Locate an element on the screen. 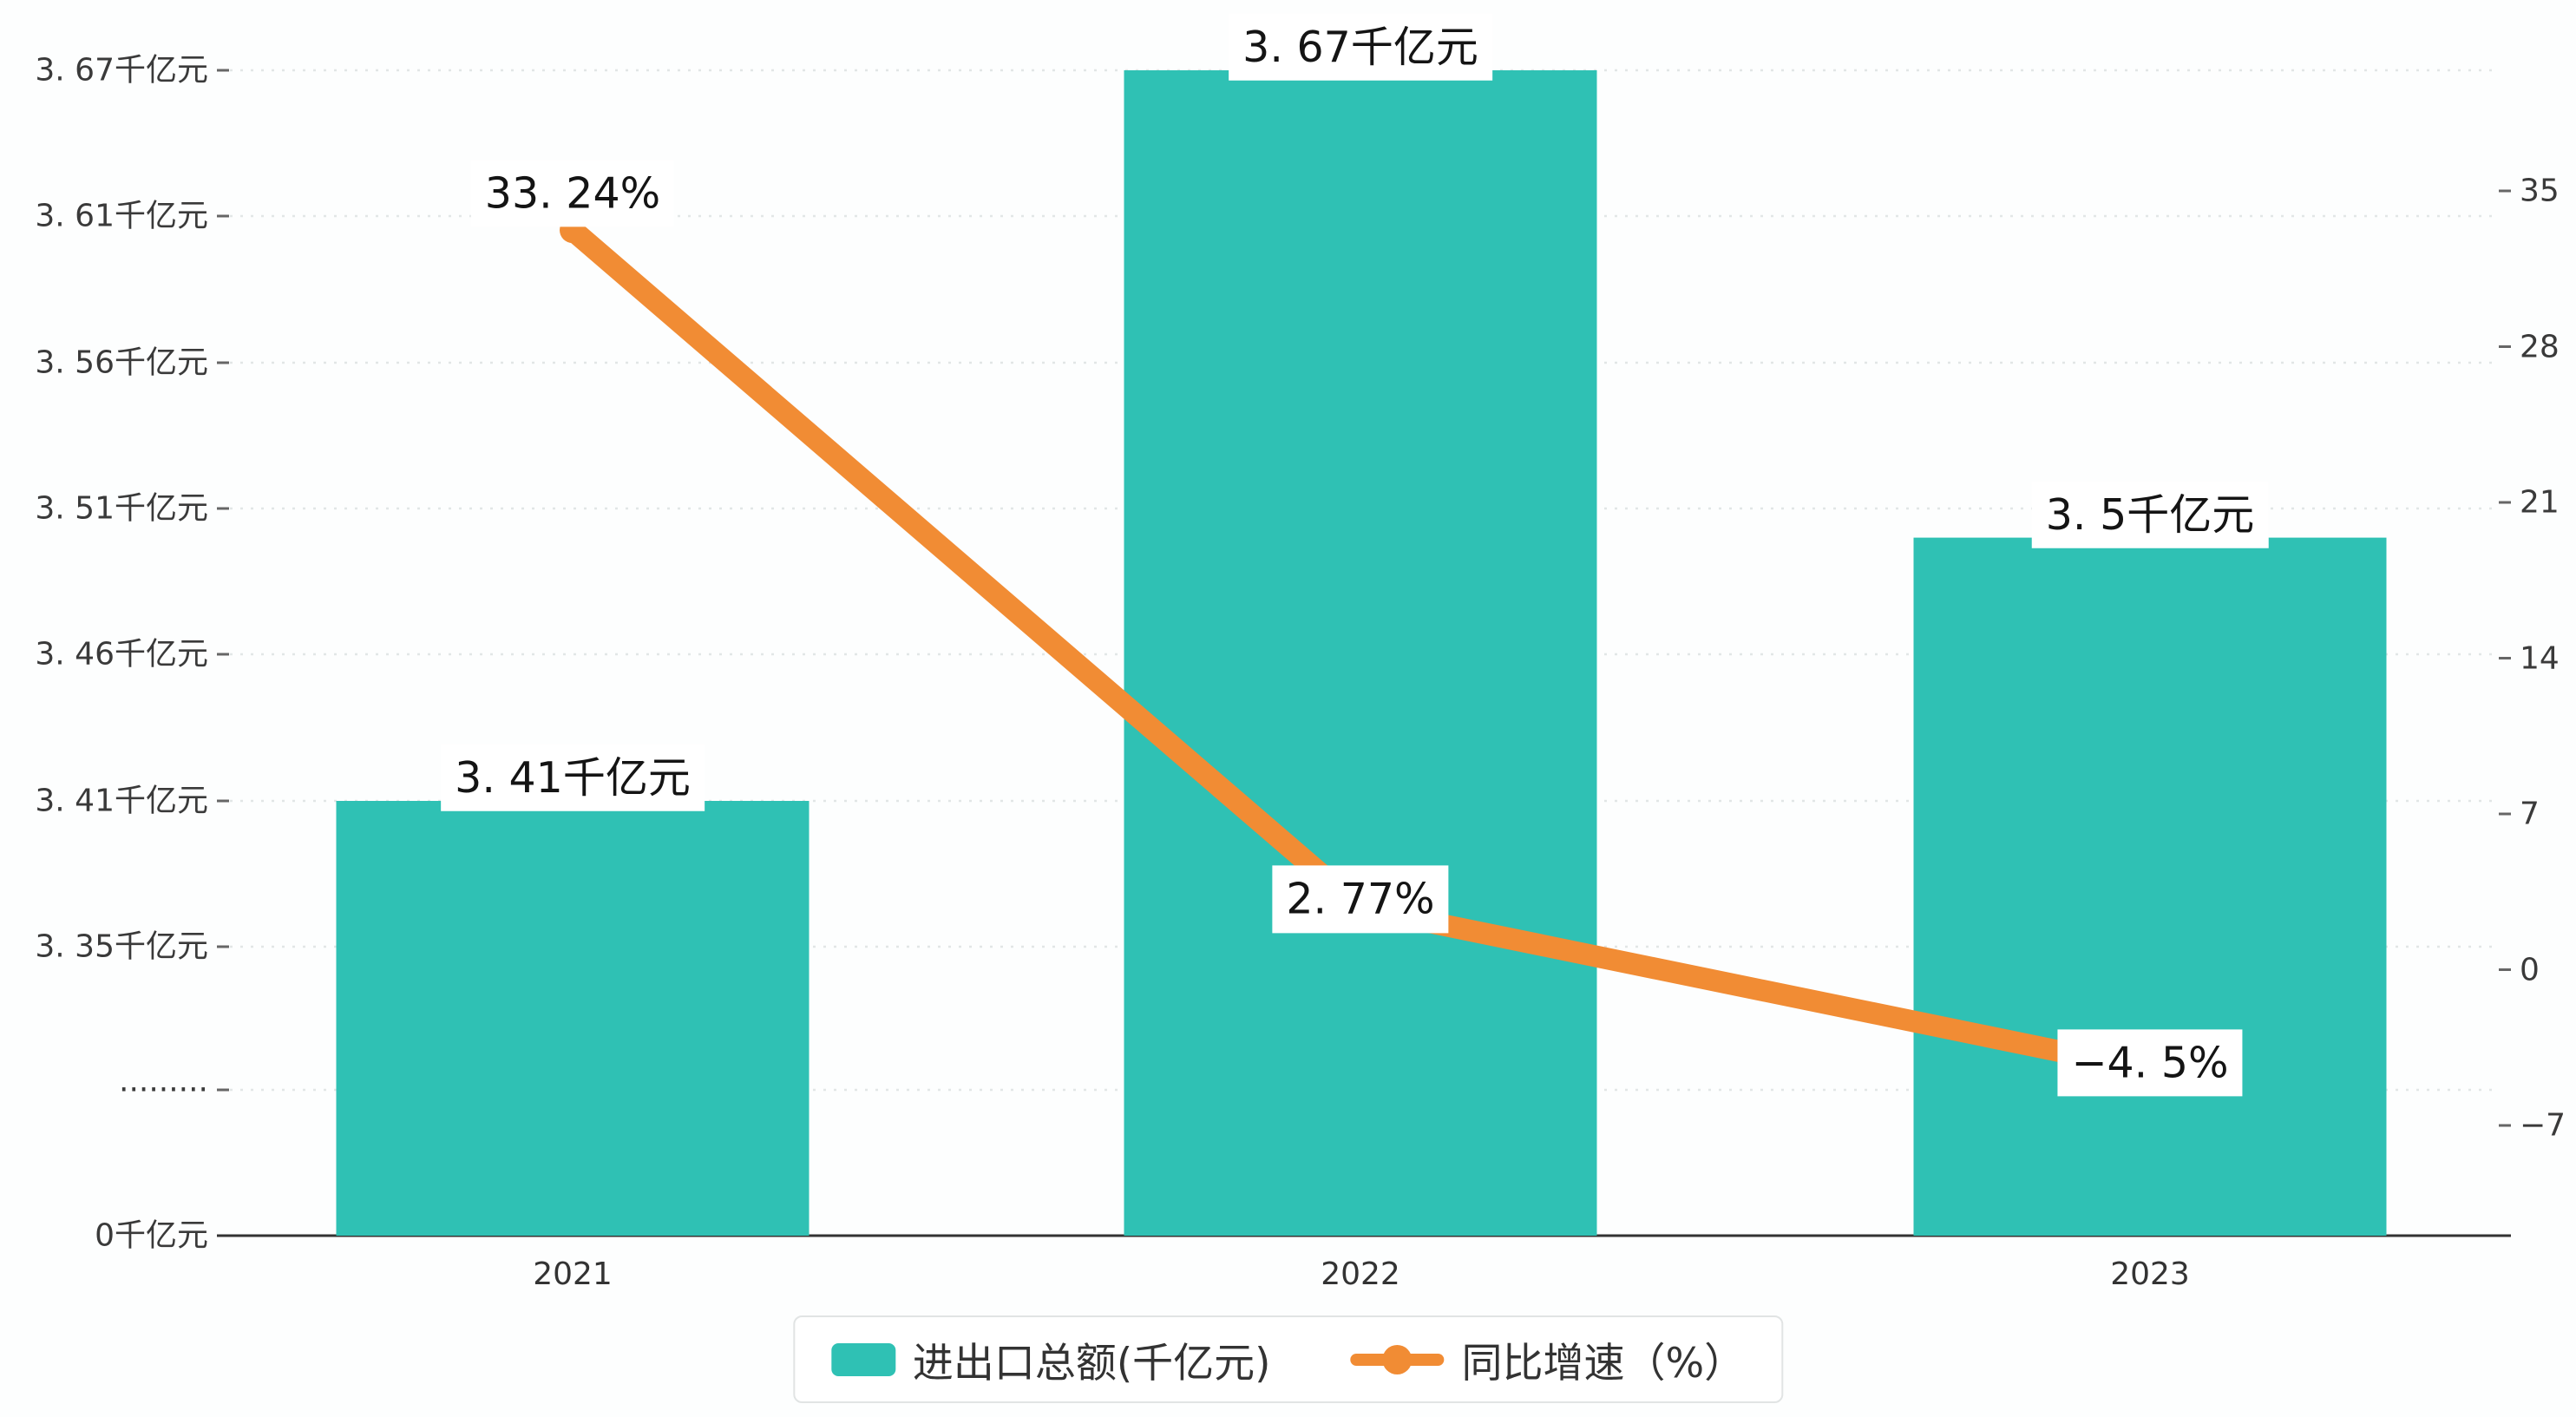  legend-label-bar-series: 进出口总额(千亿元) is located at coordinates (1091, 1363).